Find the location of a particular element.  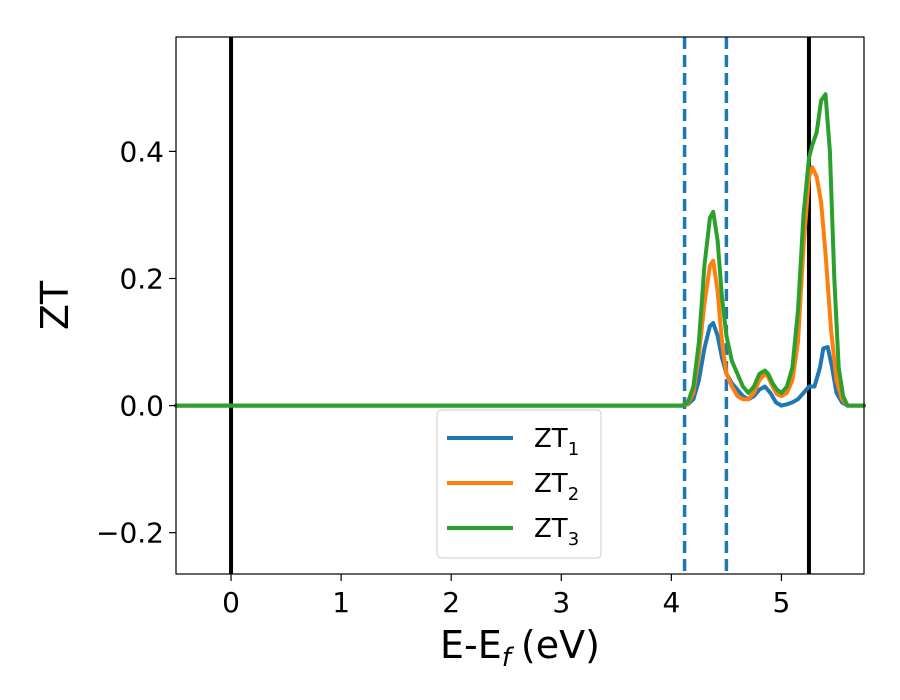

legend-label-zt3-main: ZT is located at coordinates (551, 529).